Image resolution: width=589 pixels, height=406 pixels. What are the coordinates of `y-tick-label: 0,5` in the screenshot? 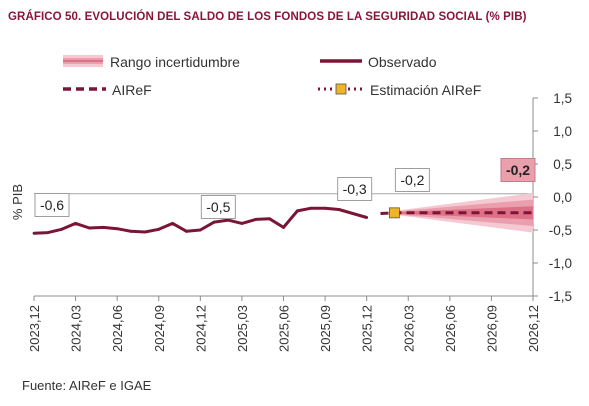 It's located at (562, 164).